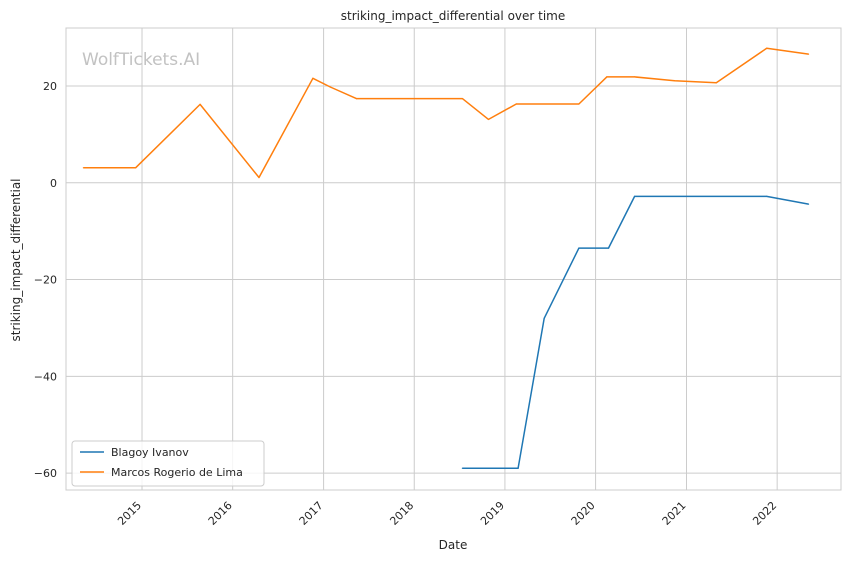  Describe the element at coordinates (150, 452) in the screenshot. I see `legend-label-blagoy-ivanov: Blagoy Ivanov` at that location.